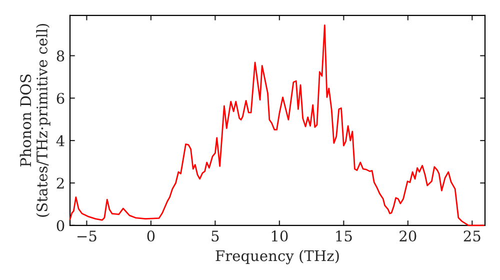 The height and width of the screenshot is (280, 500). What do you see at coordinates (344, 236) in the screenshot?
I see `x-tick-label: 15` at bounding box center [344, 236].